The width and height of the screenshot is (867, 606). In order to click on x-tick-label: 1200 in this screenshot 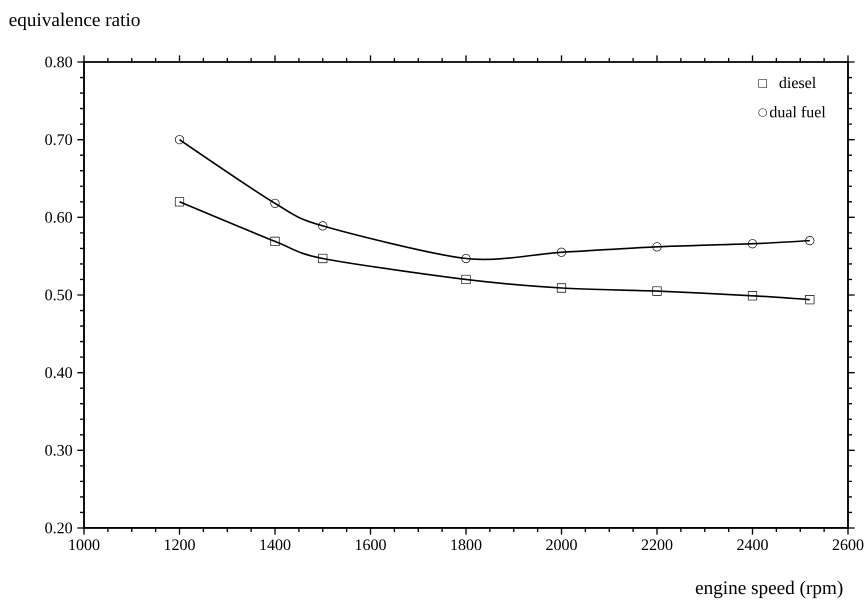, I will do `click(179, 544)`.